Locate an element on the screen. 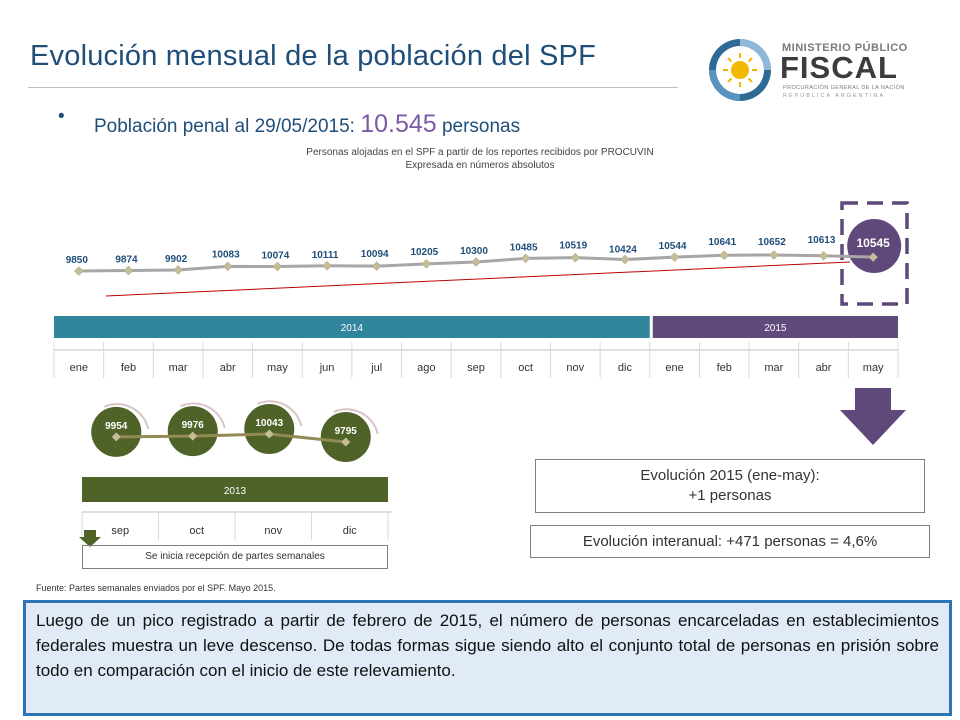  year-band-2015 is located at coordinates (775, 327).